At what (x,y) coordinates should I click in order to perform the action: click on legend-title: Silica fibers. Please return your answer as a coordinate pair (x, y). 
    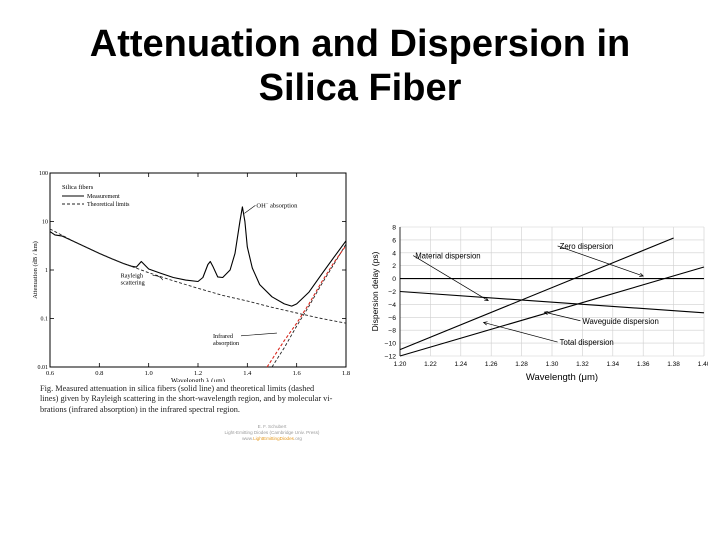
    Looking at the image, I should click on (78, 187).